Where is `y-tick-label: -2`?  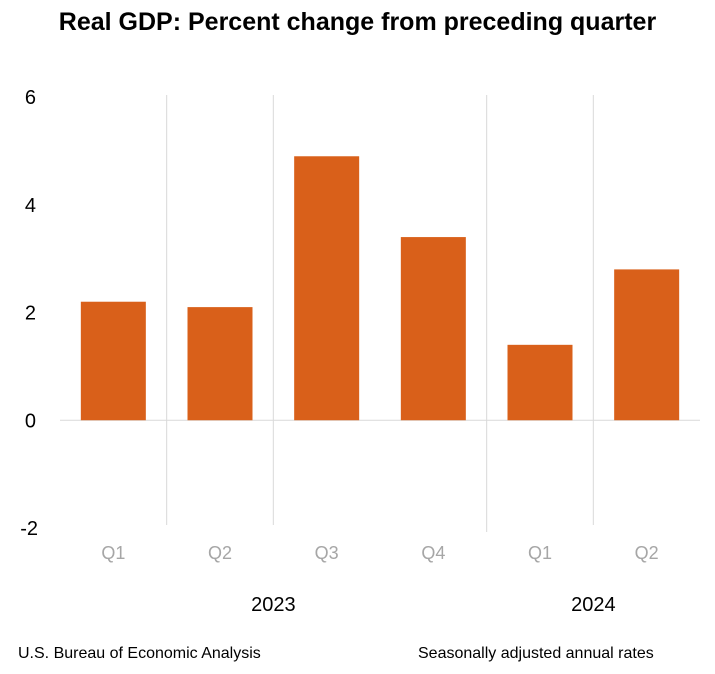
y-tick-label: -2 is located at coordinates (29, 529).